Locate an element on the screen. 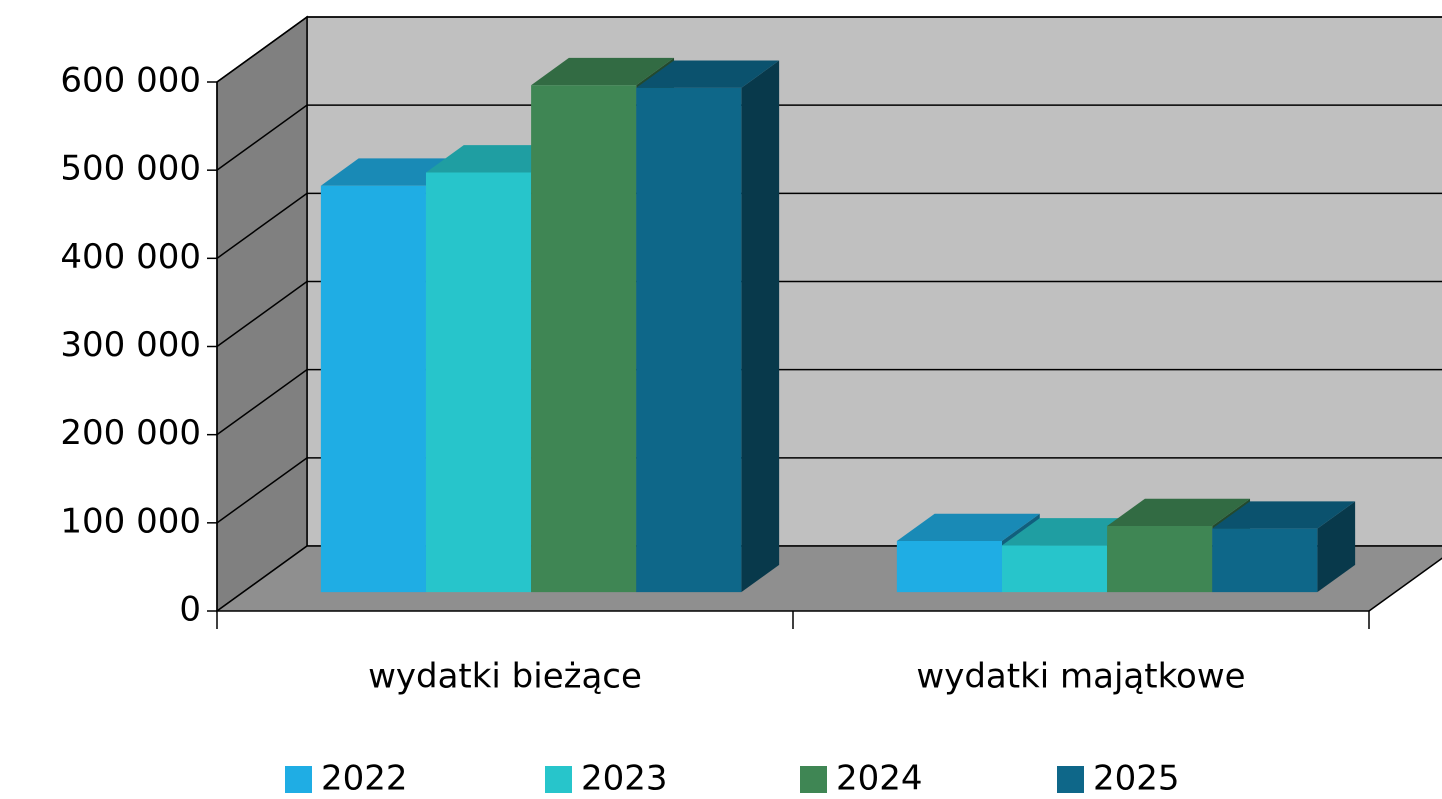 This screenshot has height=799, width=1442. y-tick-label: 100 000 is located at coordinates (130, 521).